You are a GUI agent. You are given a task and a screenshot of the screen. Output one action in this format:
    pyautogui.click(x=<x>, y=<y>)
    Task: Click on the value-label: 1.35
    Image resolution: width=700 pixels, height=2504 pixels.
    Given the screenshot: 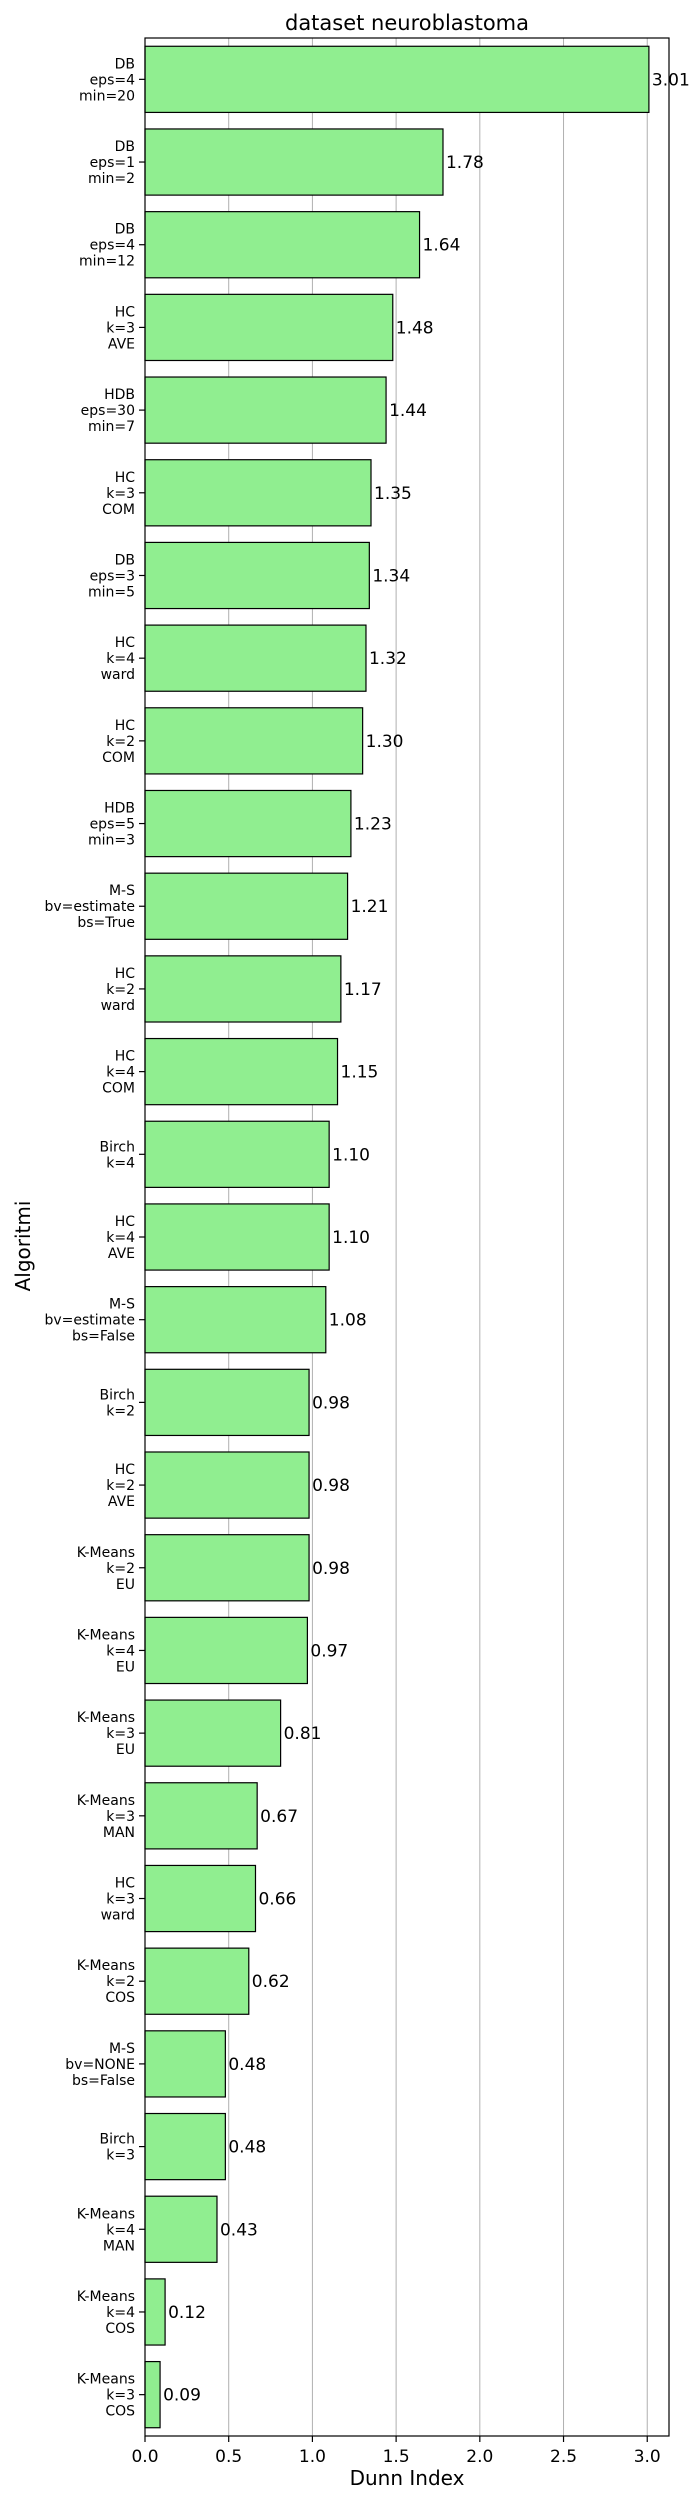 What is the action you would take?
    pyautogui.click(x=393, y=494)
    